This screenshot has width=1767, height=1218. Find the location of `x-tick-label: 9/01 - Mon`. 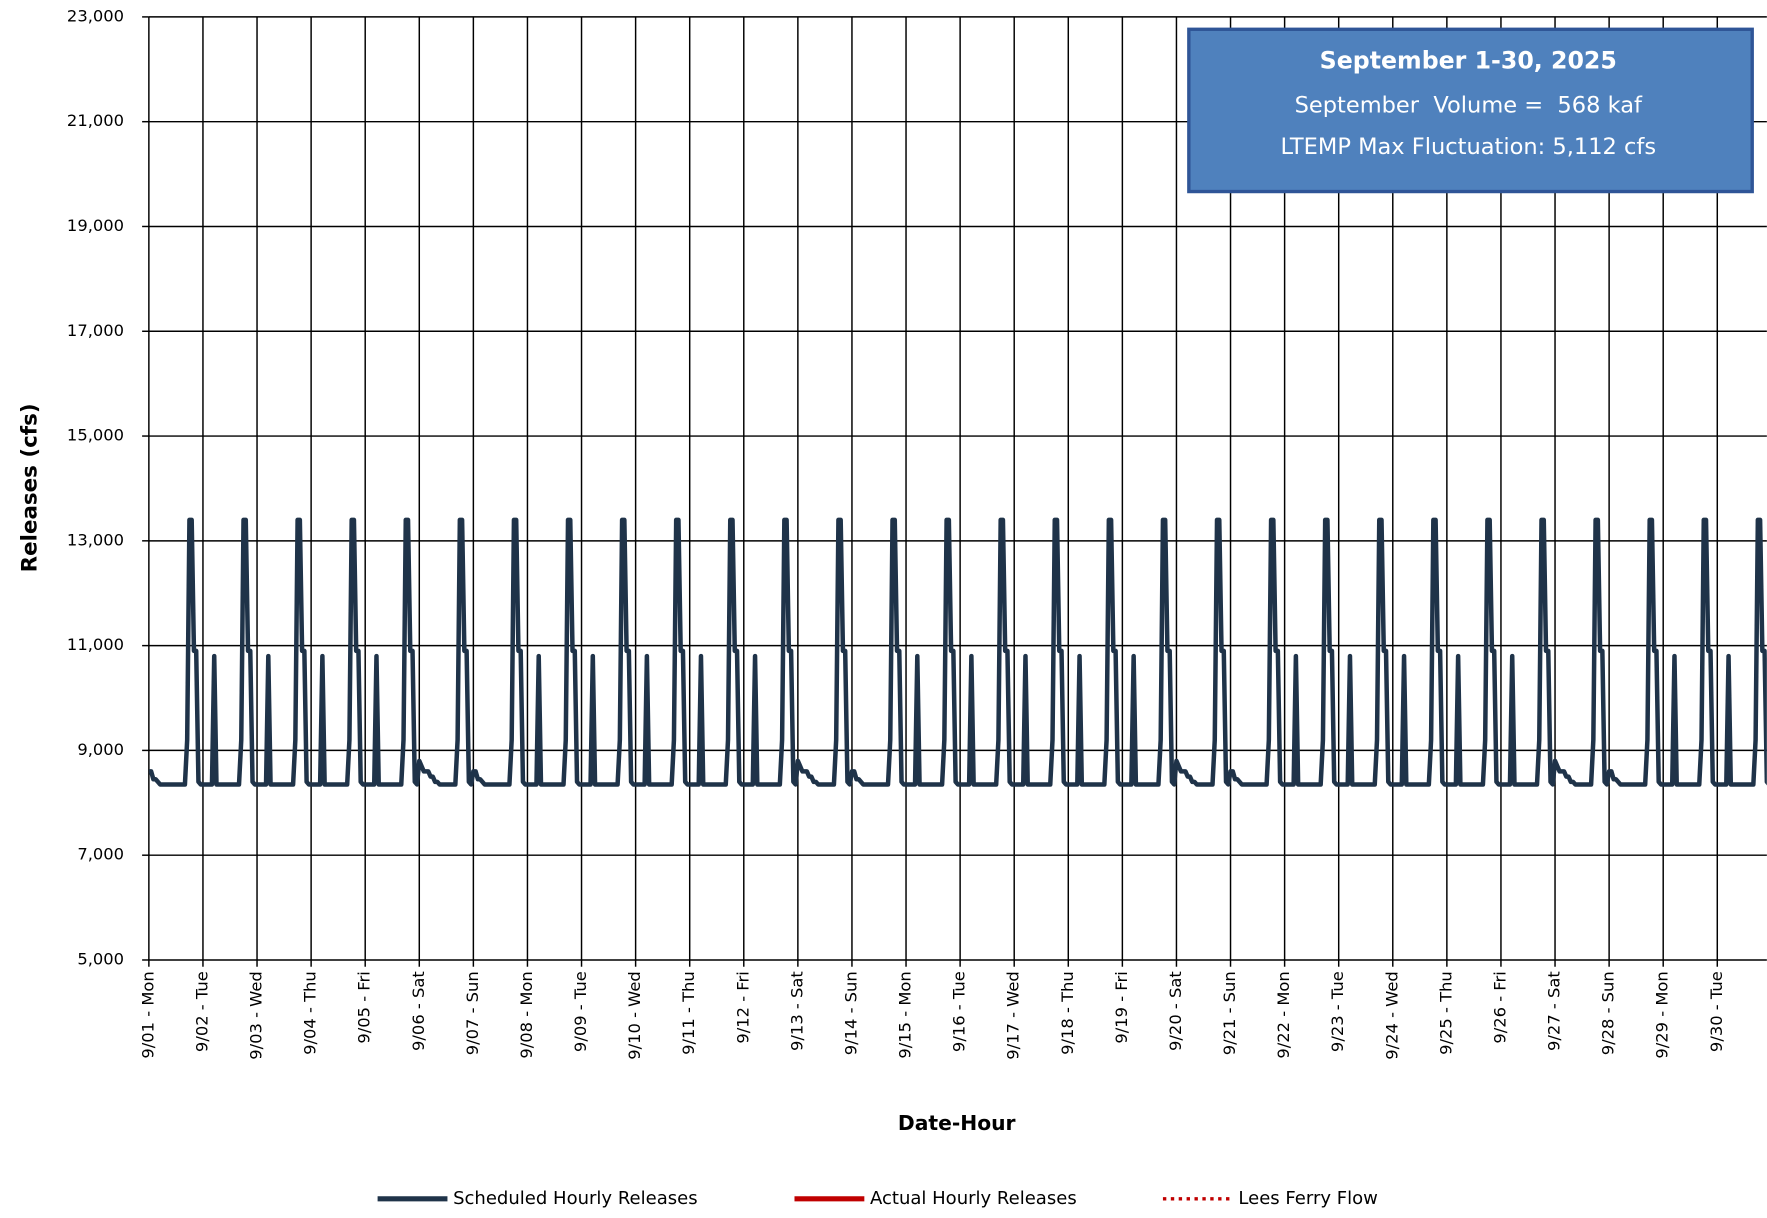

x-tick-label: 9/01 - Mon is located at coordinates (147, 1014).